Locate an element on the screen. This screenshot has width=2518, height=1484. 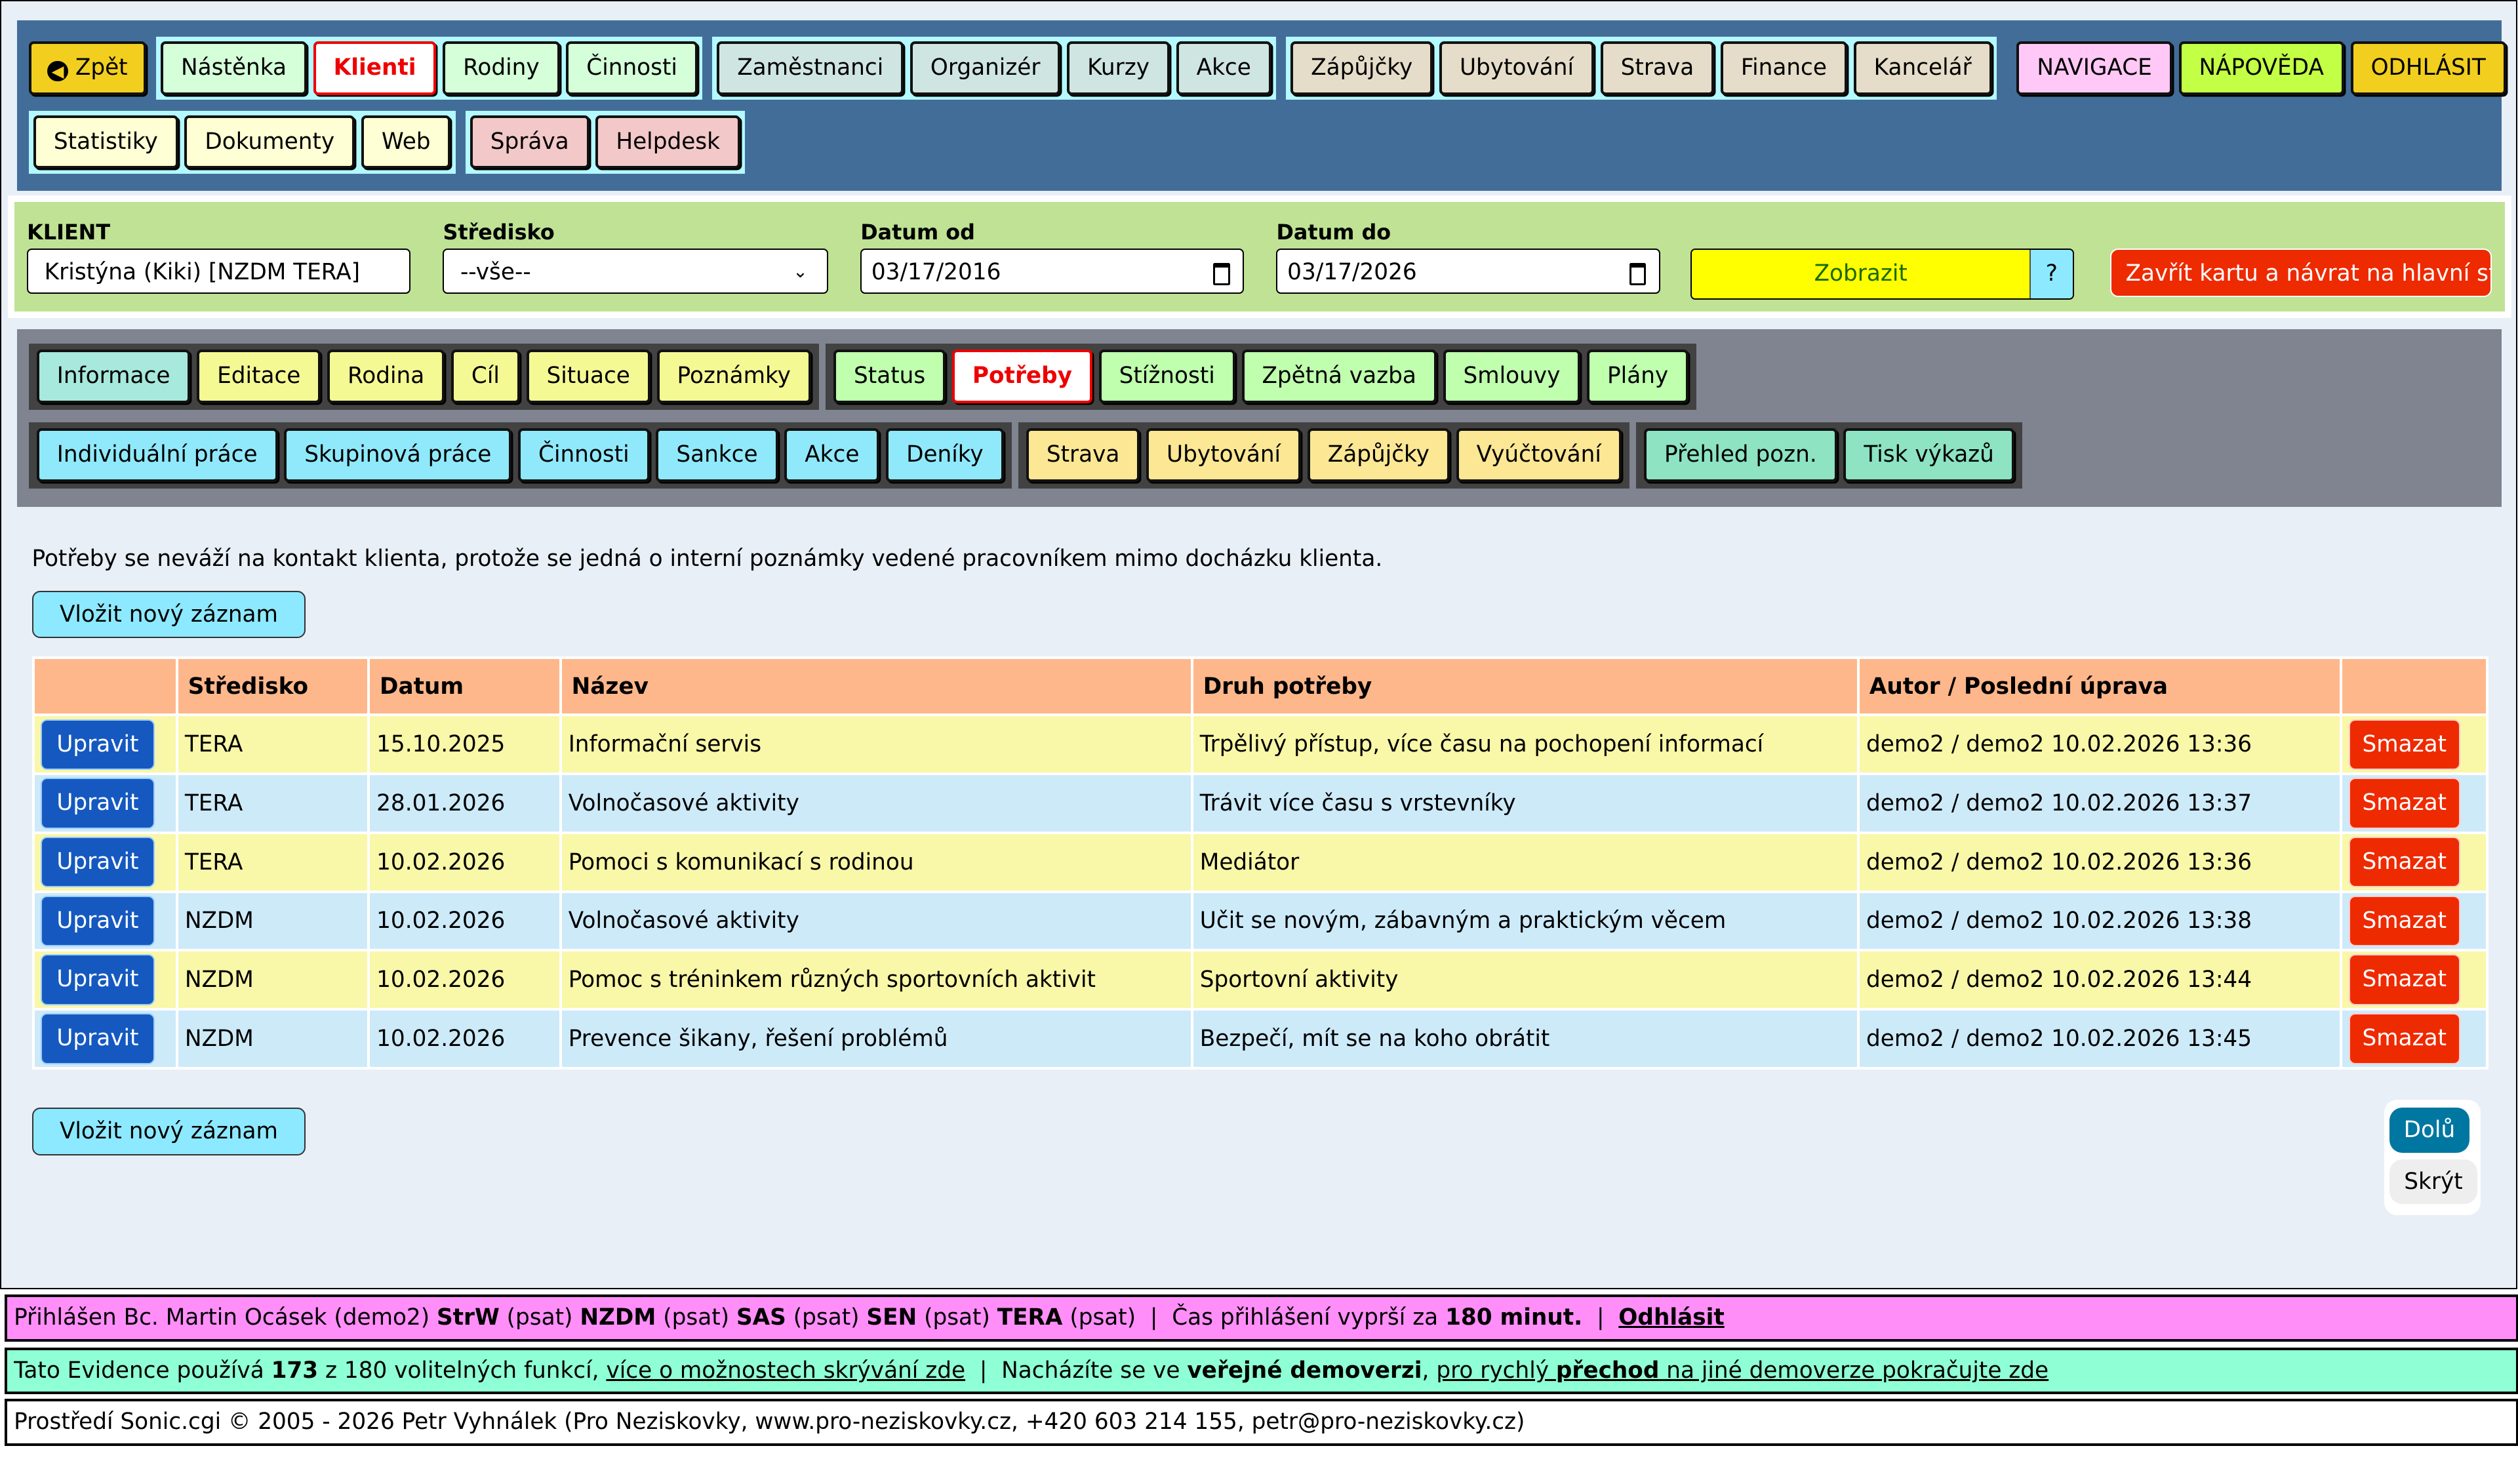
tab-skupinova-prace: Skupinová práce is located at coordinates (398, 455).